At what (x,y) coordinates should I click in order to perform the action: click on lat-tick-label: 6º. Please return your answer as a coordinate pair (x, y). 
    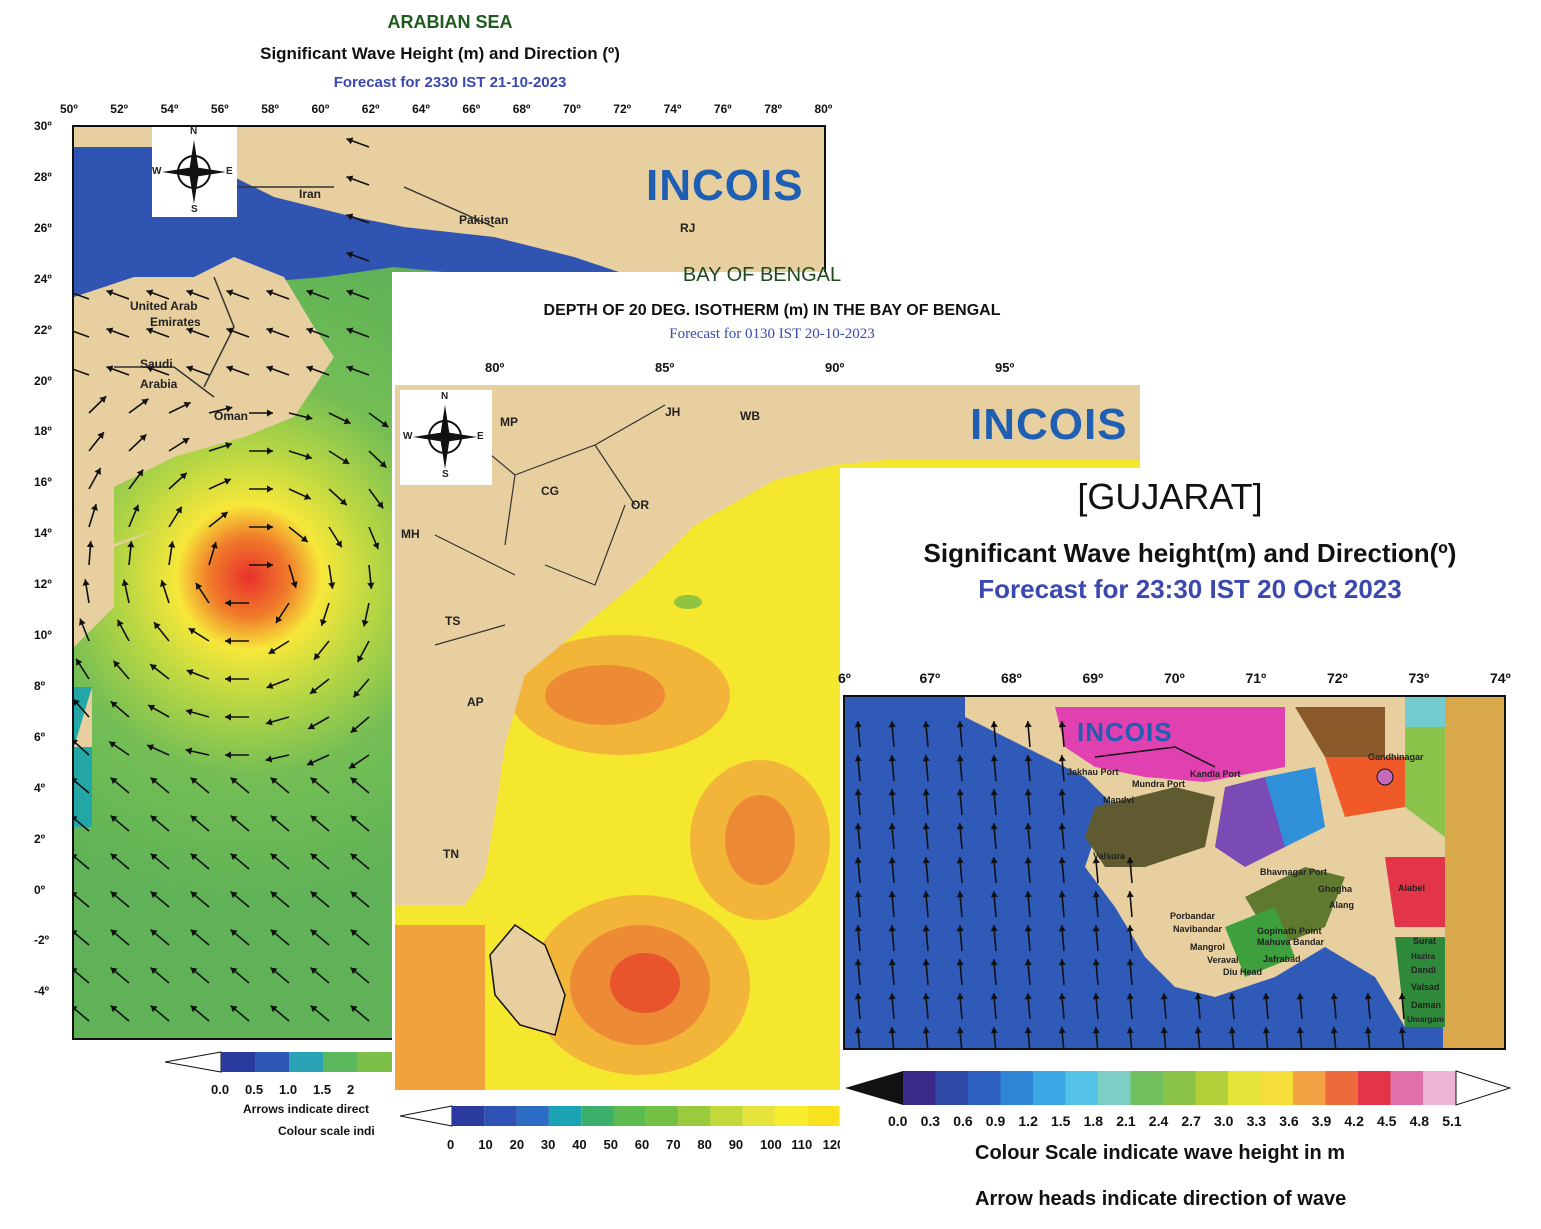
    Looking at the image, I should click on (40, 736).